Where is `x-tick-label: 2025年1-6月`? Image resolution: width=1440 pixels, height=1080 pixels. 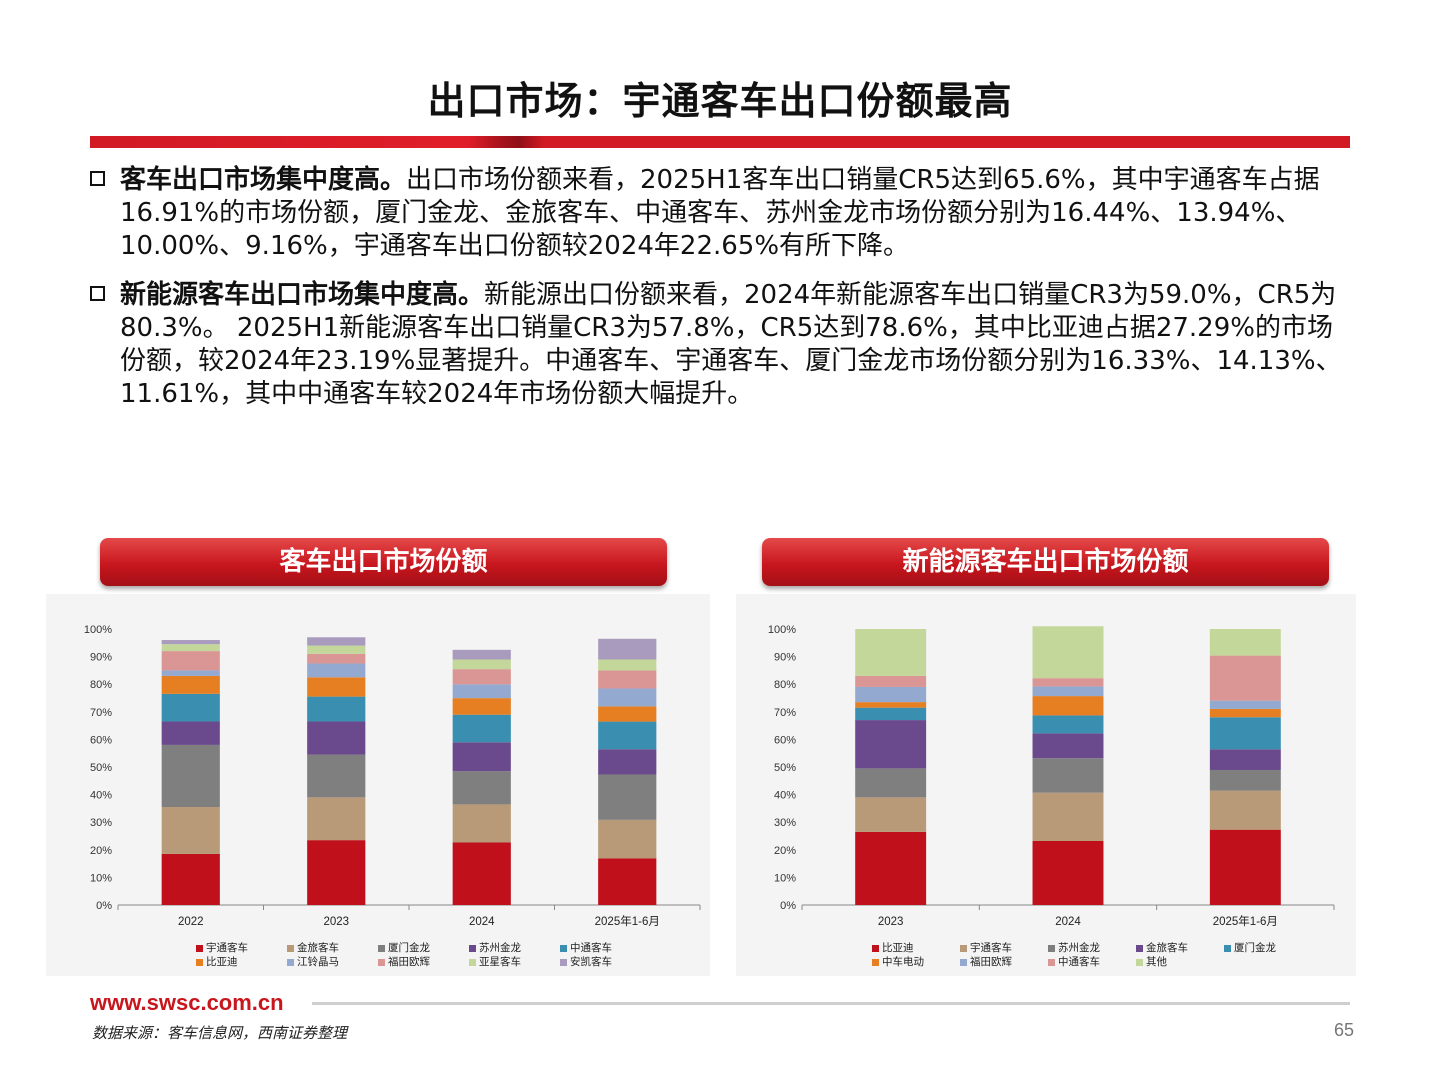
x-tick-label: 2025年1-6月 is located at coordinates (627, 921).